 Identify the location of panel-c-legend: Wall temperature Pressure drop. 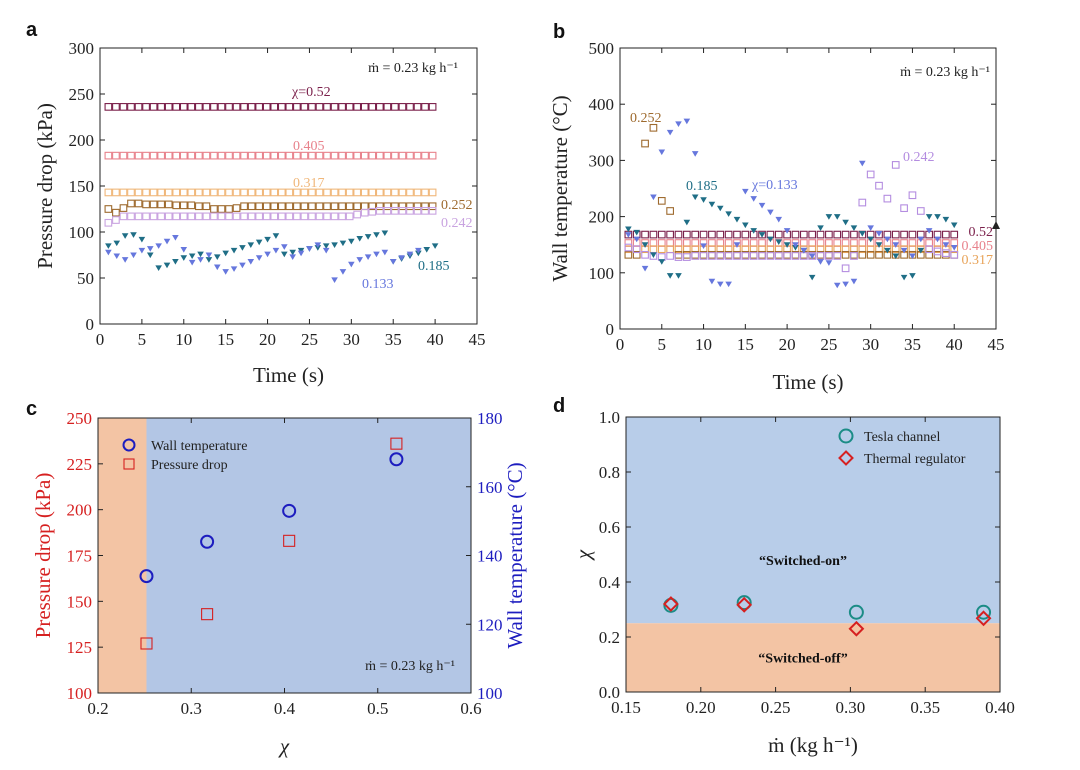
(184, 455).